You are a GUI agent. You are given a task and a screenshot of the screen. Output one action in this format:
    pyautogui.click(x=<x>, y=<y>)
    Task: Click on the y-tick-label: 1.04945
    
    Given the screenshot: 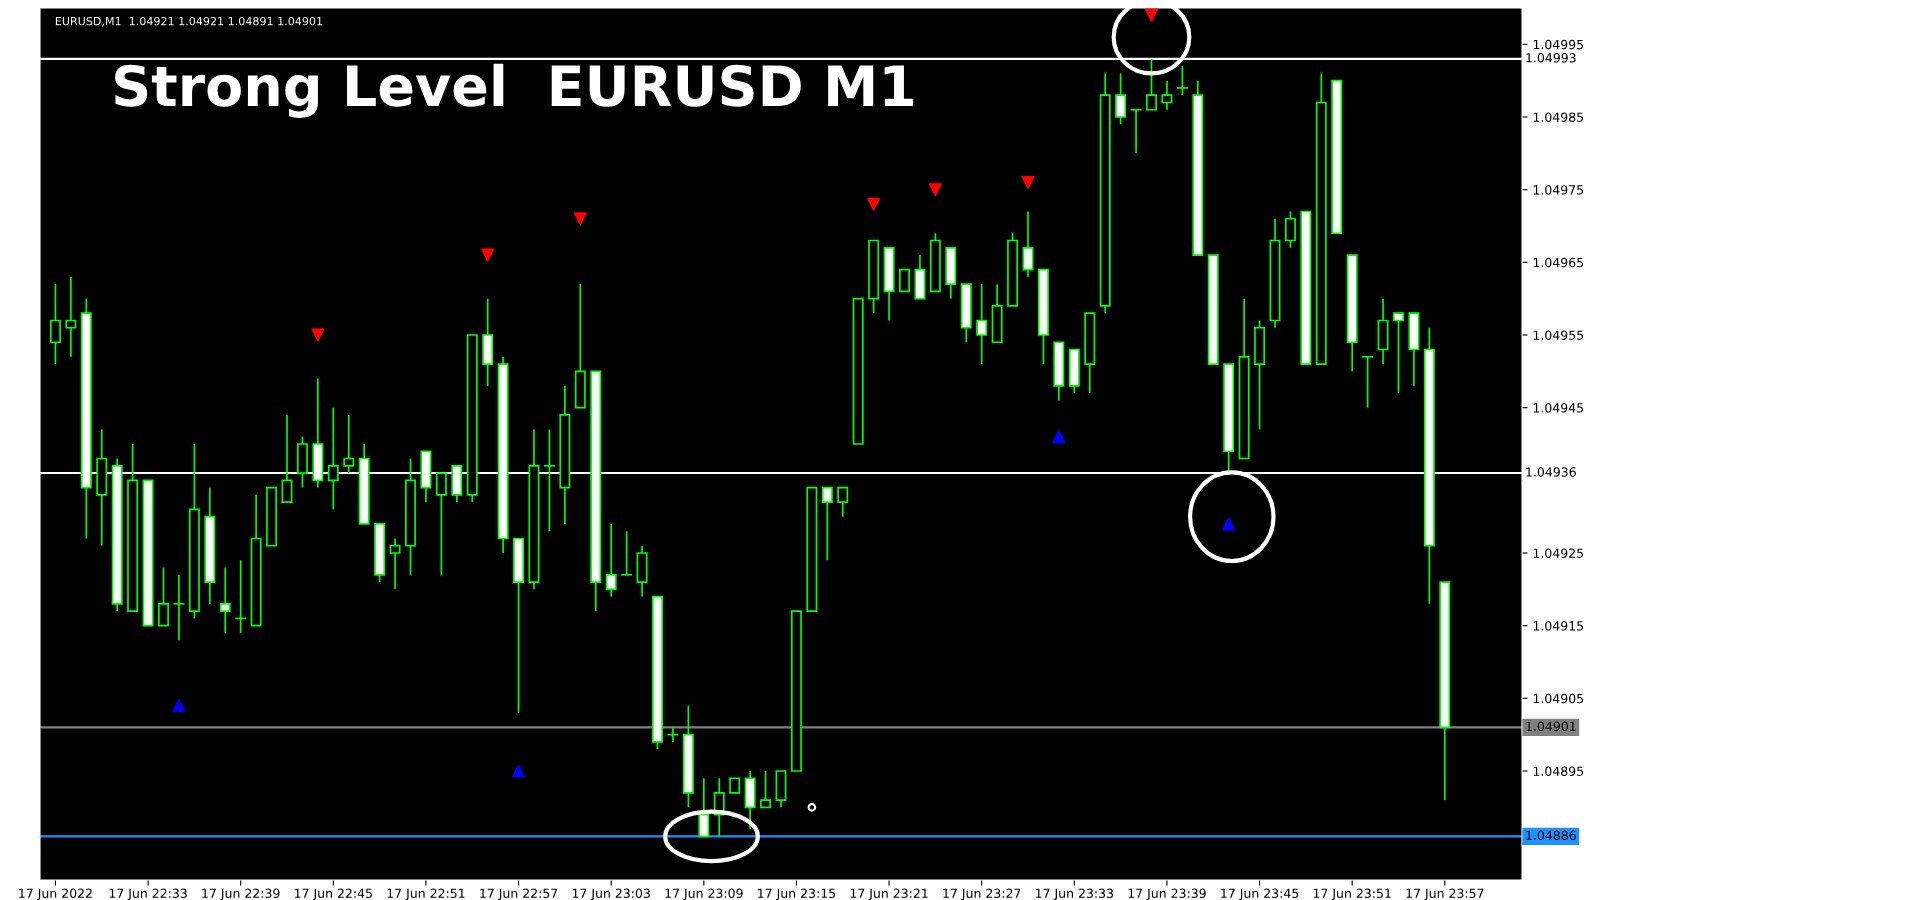 What is the action you would take?
    pyautogui.click(x=1558, y=408)
    